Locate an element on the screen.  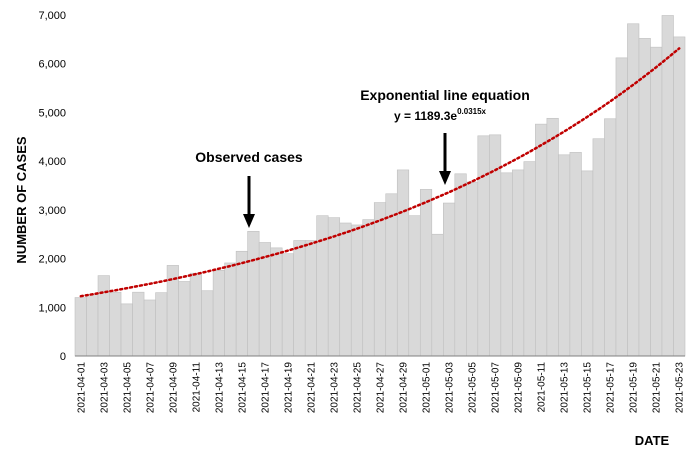
x-tick-label: 2021-05-11 is located at coordinates (542, 387).